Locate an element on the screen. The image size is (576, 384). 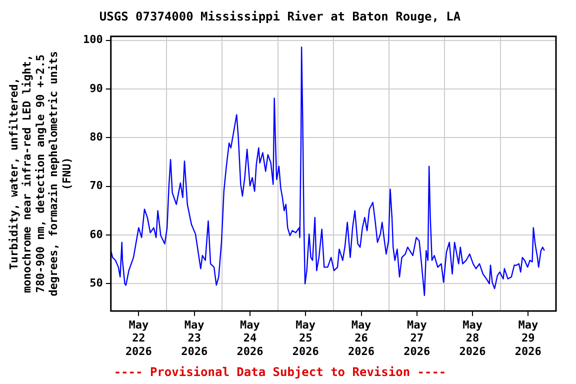
x-tick-label: May 24 2026 is located at coordinates (250, 338).